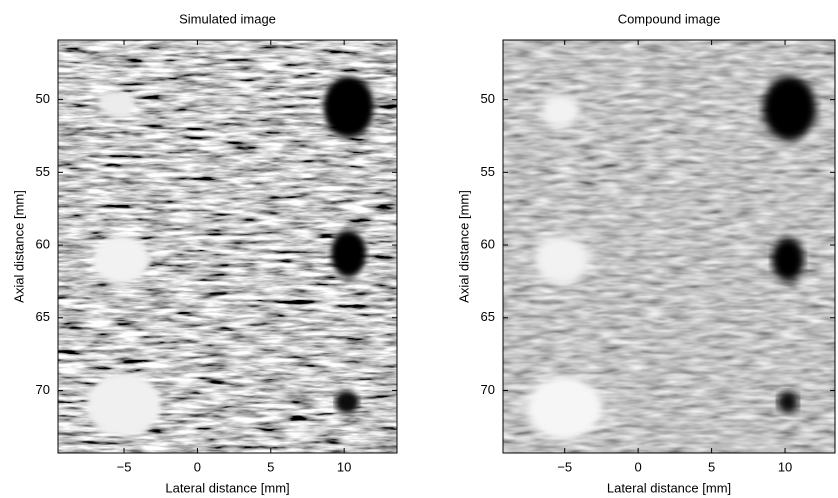 The height and width of the screenshot is (498, 838). Describe the element at coordinates (669, 18) in the screenshot. I see `chart-title: Compound image` at that location.